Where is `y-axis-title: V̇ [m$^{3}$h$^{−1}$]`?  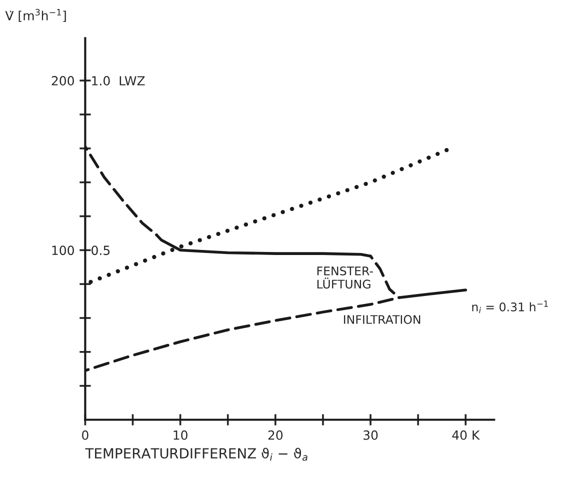
y-axis-title: V̇ [m$^{3}$h$^{−1}$] is located at coordinates (35, 15).